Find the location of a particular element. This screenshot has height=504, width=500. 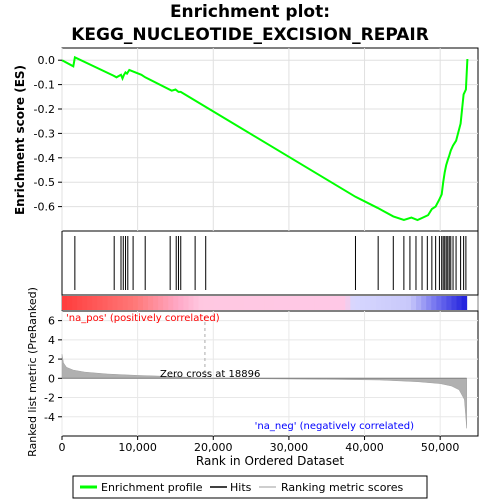

es-y-ticks: 0.0 -0.1 -0.2 -0.3 -0.4 -0.5 -0.6 is located at coordinates (48, 134).